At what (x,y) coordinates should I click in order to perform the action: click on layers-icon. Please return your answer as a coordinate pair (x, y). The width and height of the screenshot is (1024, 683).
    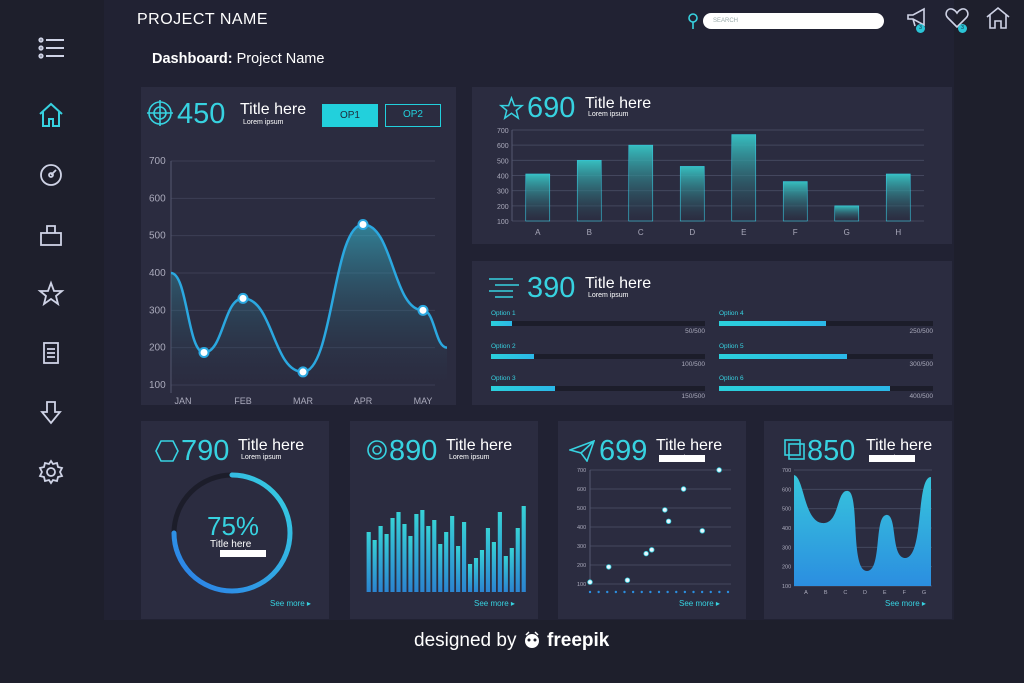
    Looking at the image, I should click on (504, 289).